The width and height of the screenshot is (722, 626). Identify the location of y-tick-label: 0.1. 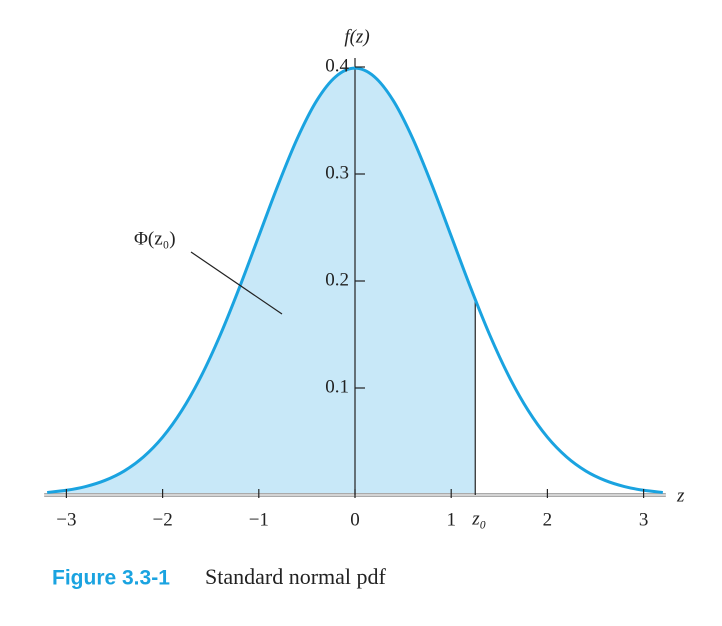
(337, 386).